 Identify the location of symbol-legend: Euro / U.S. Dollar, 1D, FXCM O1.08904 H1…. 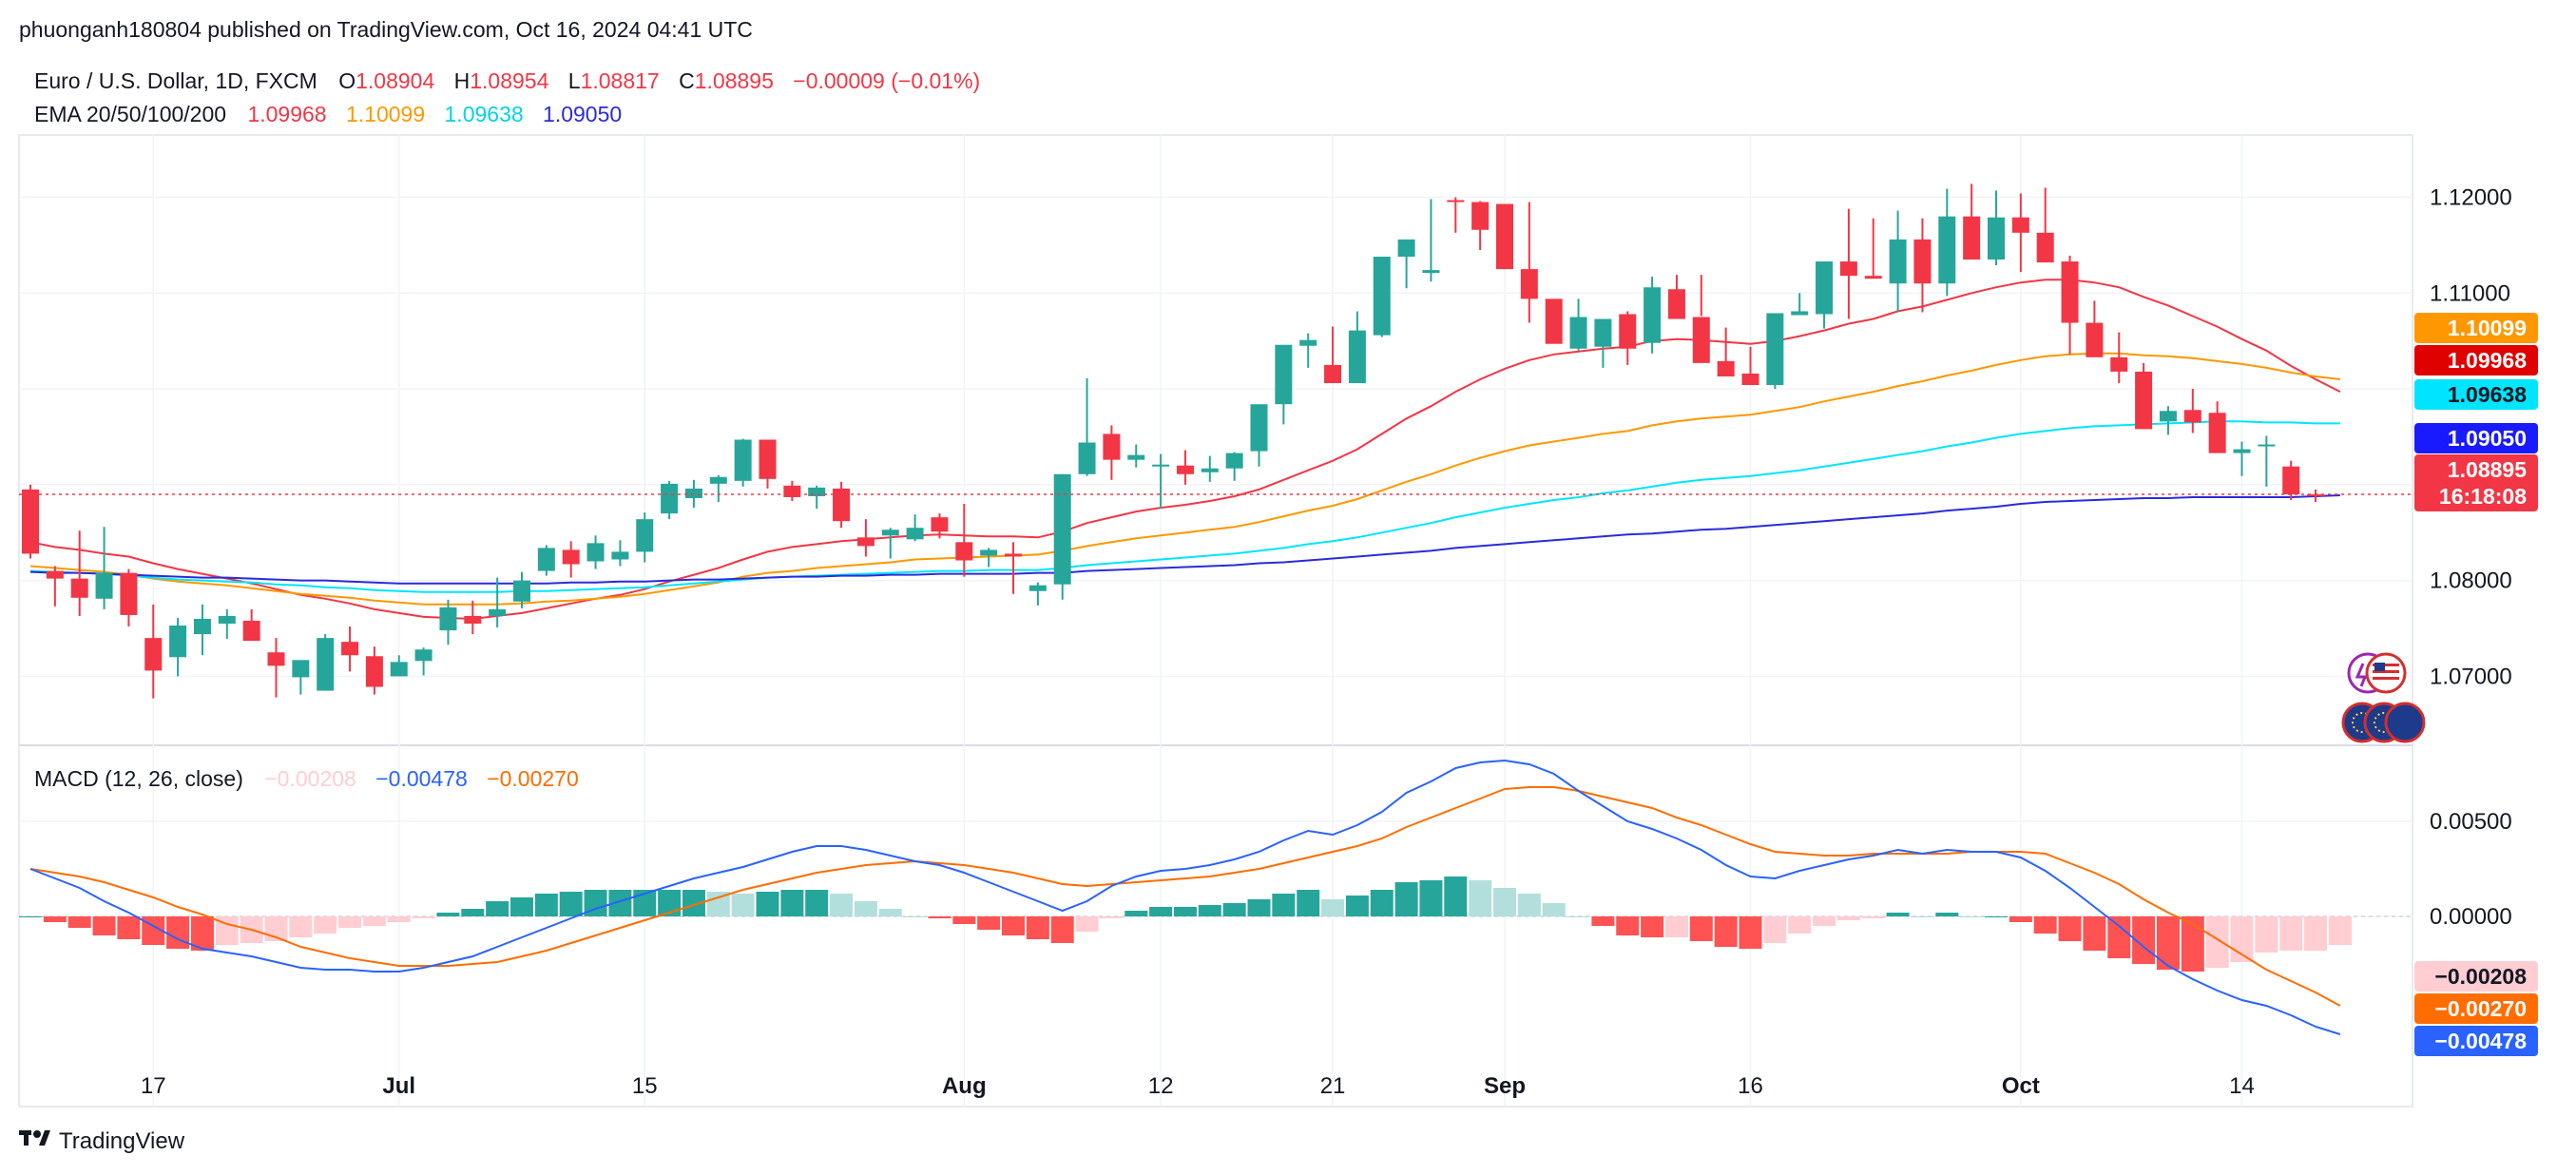
(507, 80).